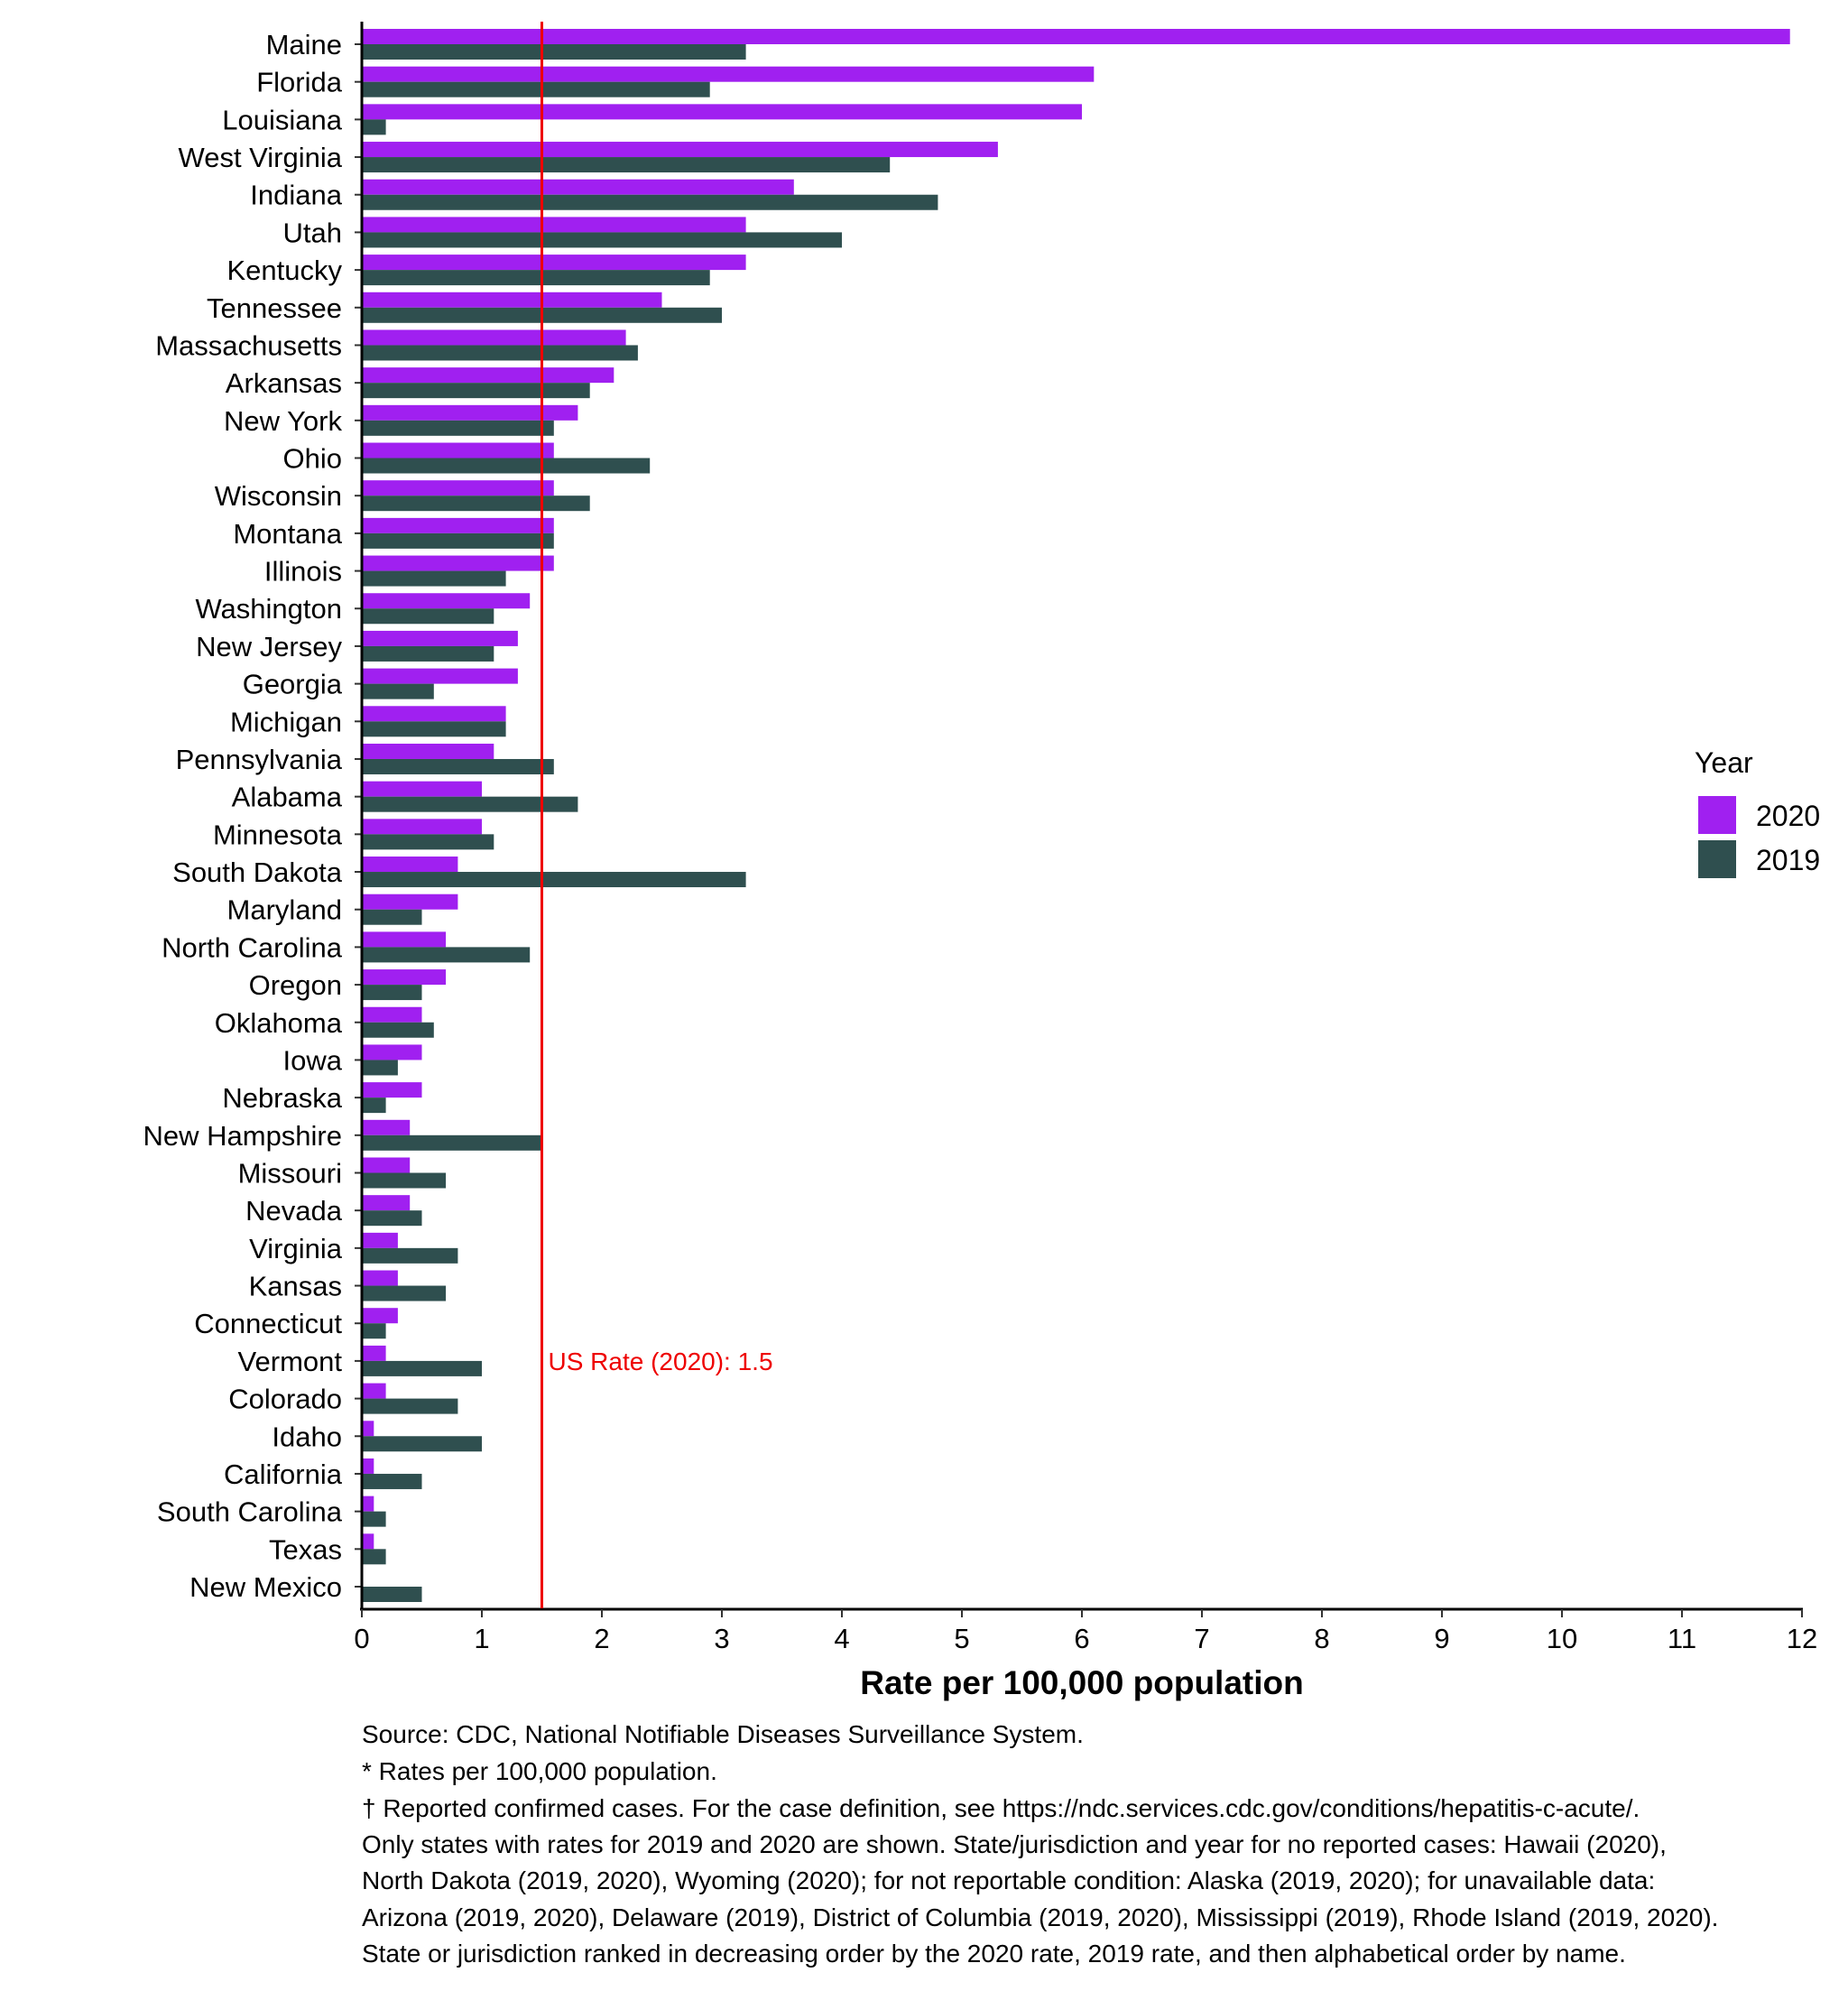 The height and width of the screenshot is (1991, 1848). Describe the element at coordinates (380, 1316) in the screenshot. I see `bar-2020-connecticut` at that location.